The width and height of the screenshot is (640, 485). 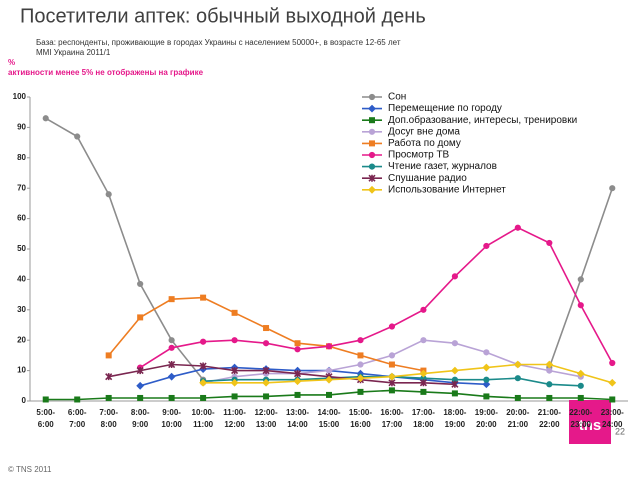 I want to click on x-tick-label: 16:00-17:00, so click(x=391, y=418).